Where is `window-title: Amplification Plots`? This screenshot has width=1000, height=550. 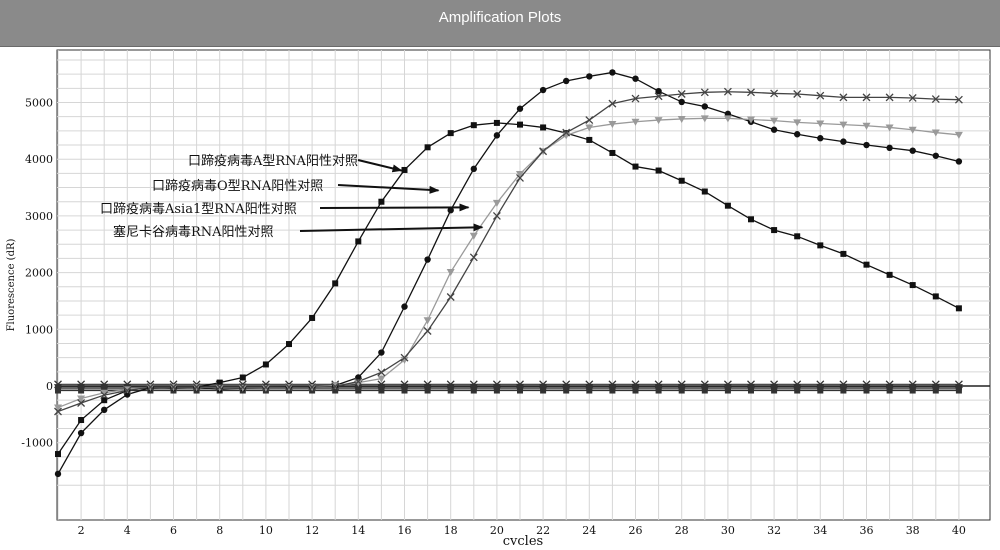
window-title: Amplification Plots is located at coordinates (500, 17).